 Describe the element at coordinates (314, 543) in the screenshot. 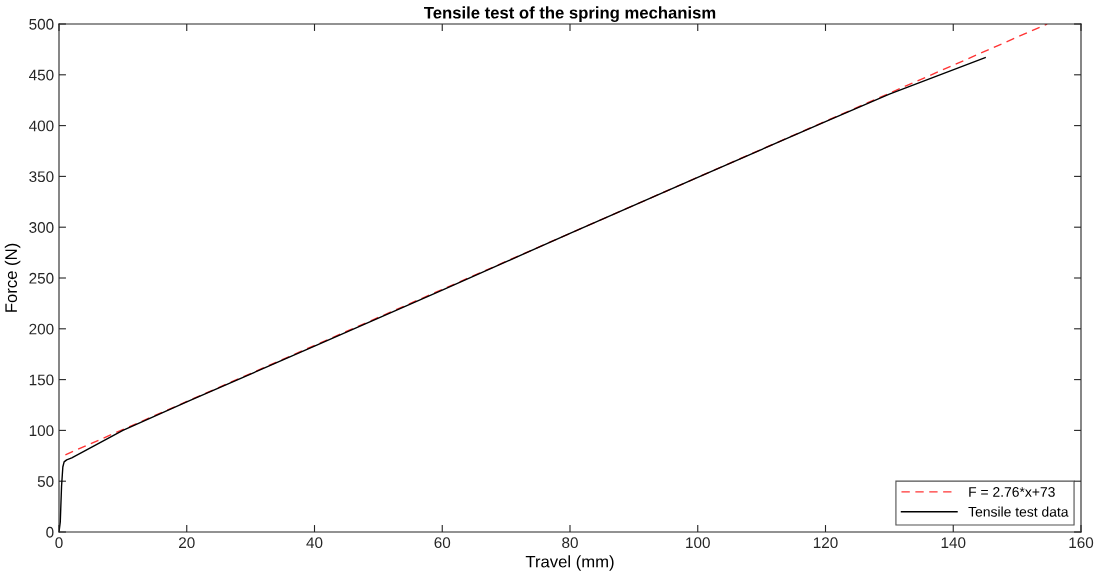

I see `x-tick-label: 40` at that location.